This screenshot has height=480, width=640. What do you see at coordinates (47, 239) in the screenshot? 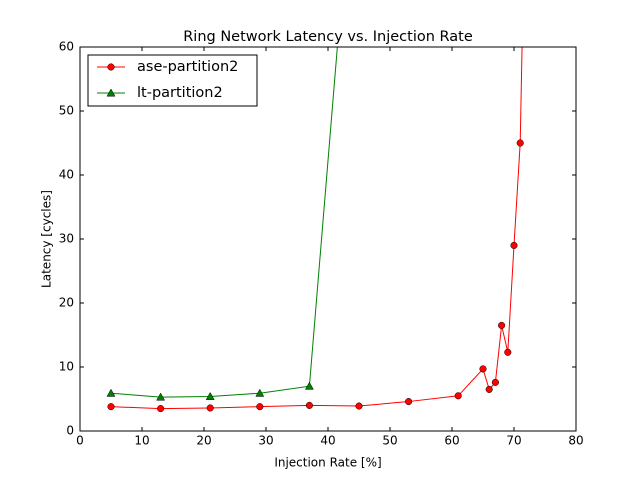
I see `y-axis-label: Latency [cycles]` at bounding box center [47, 239].